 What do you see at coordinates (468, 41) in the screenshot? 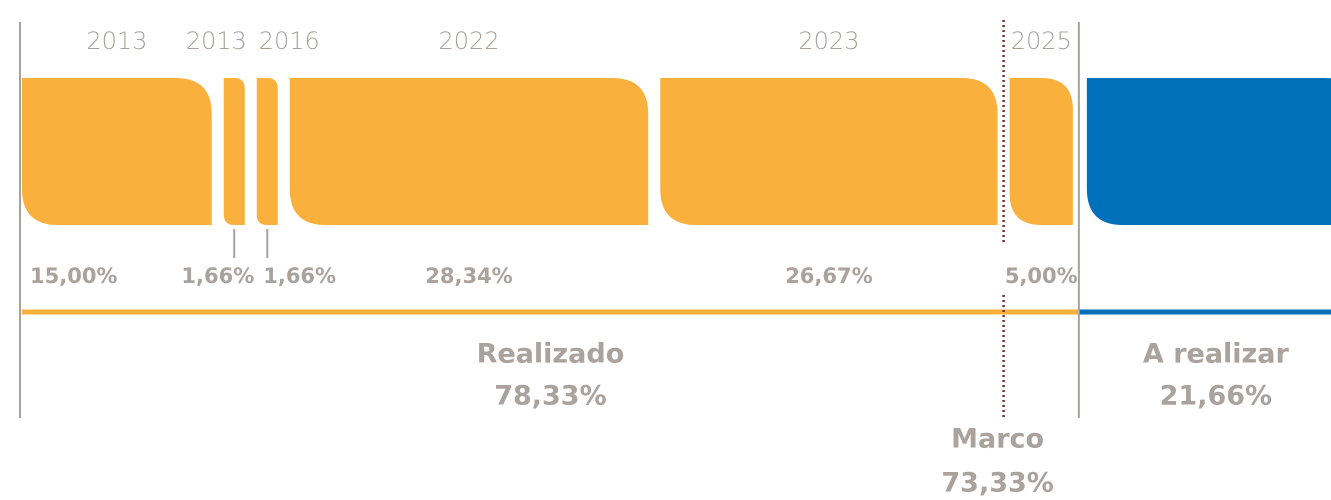
I see `segment-year: 2022` at bounding box center [468, 41].